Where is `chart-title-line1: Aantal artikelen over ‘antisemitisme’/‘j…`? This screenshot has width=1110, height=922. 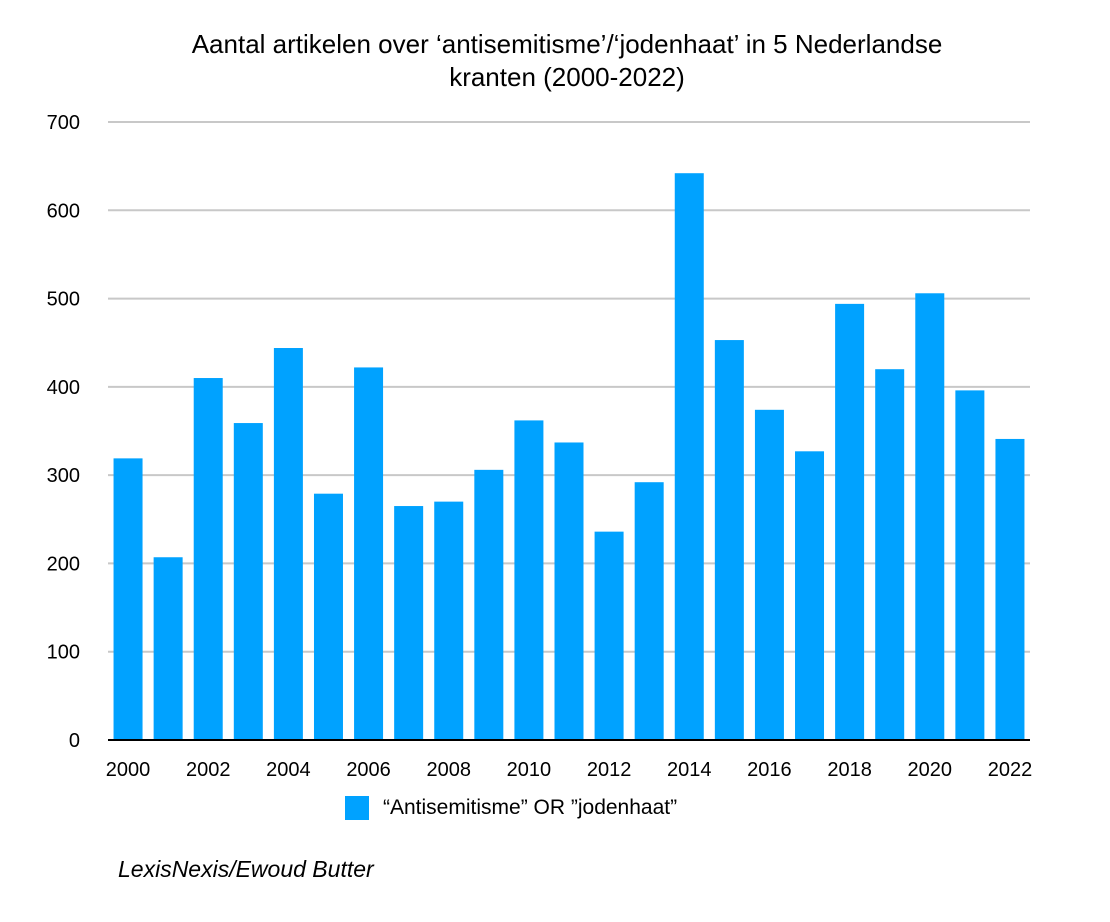 chart-title-line1: Aantal artikelen over ‘antisemitisme’/‘j… is located at coordinates (567, 44).